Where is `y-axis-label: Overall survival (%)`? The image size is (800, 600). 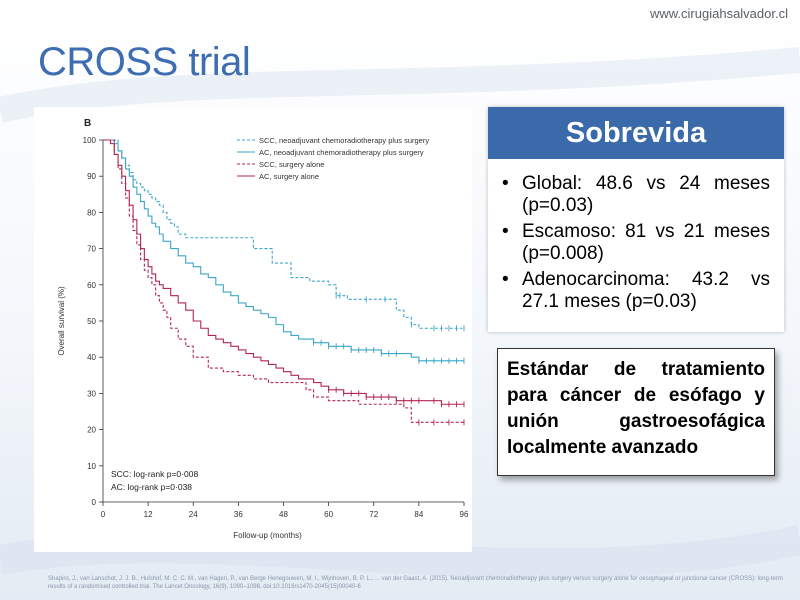
y-axis-label: Overall survival (%) is located at coordinates (61, 321).